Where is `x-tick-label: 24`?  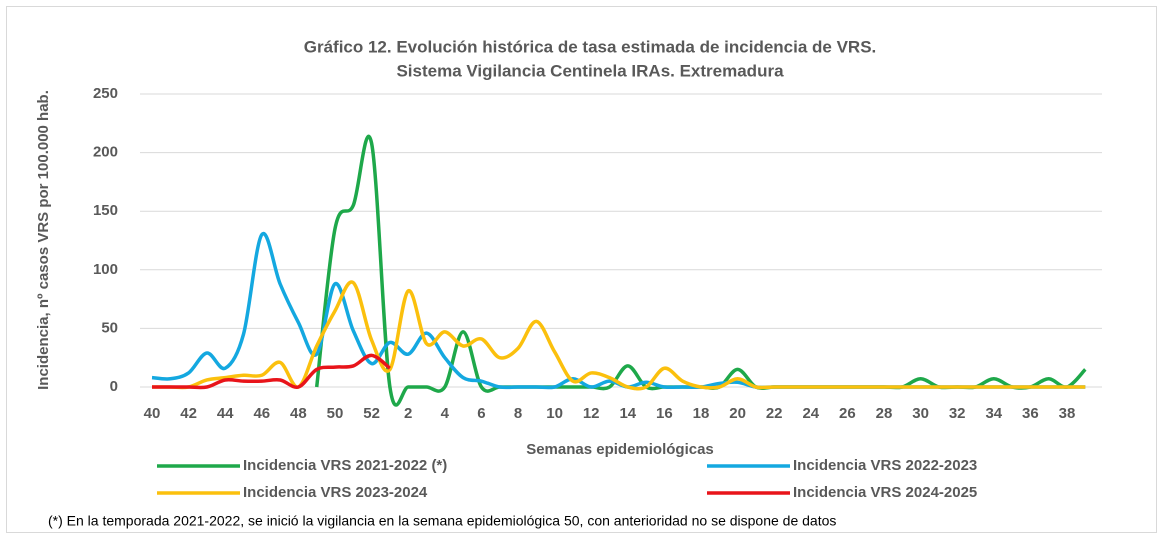 x-tick-label: 24 is located at coordinates (810, 413).